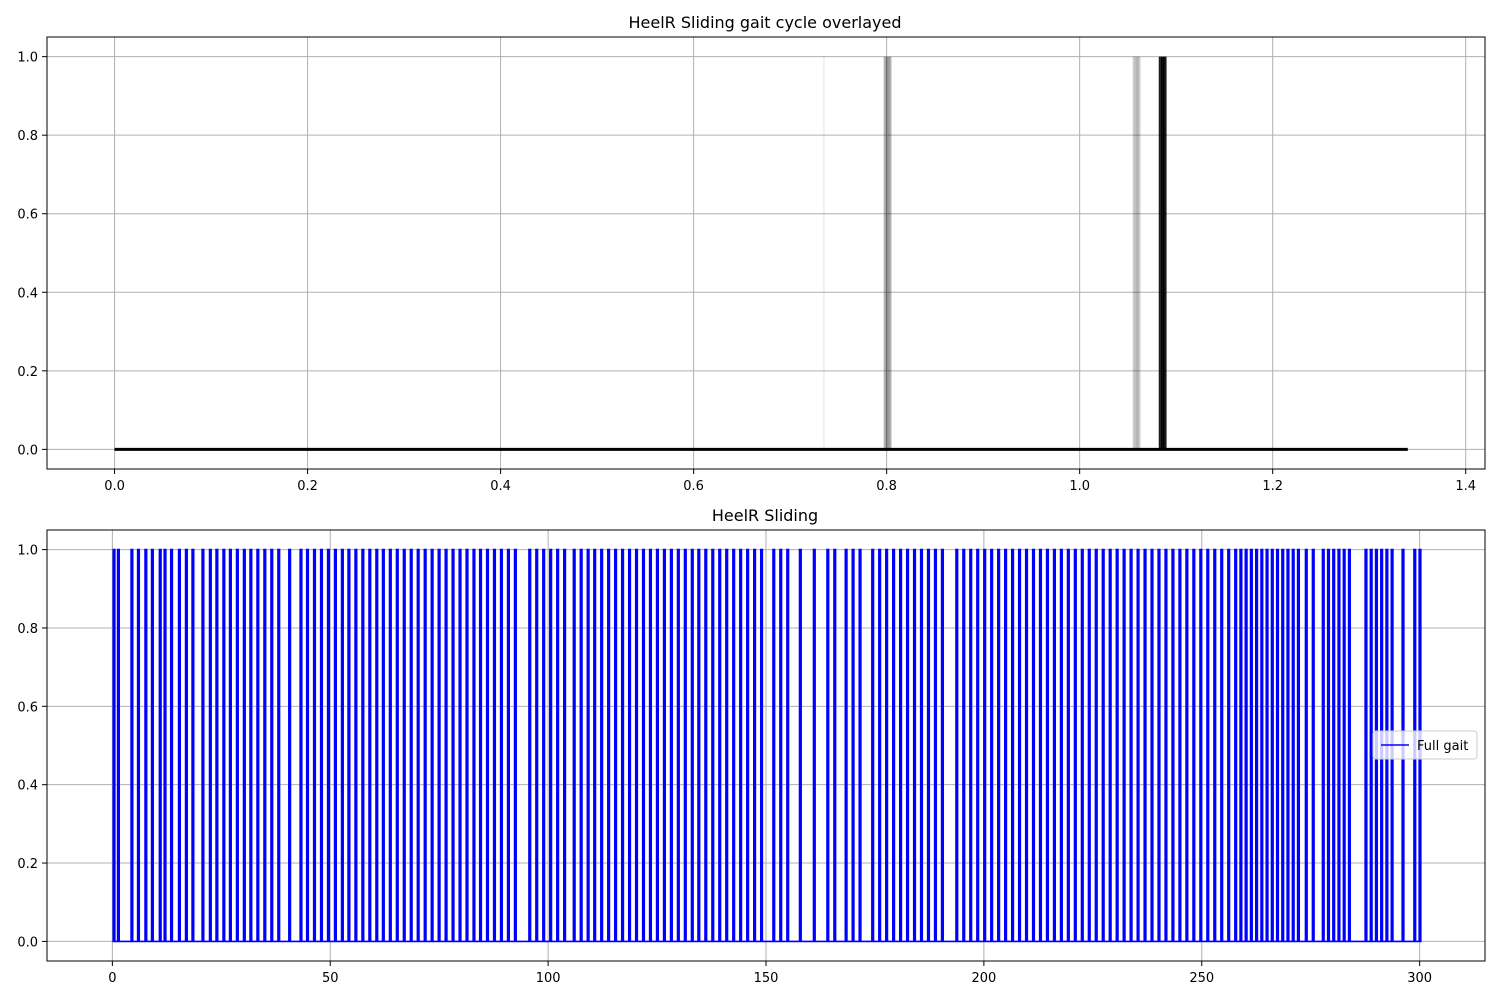  I want to click on chart-bottom-ytick-label: 0.4, so click(27, 786).